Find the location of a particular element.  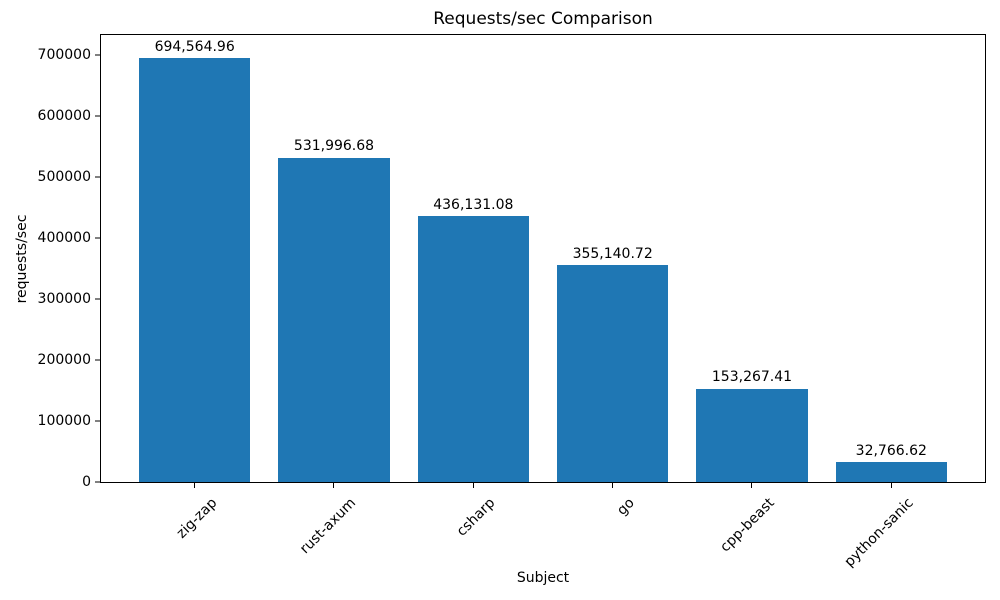

x-tick-label-cell: csharp is located at coordinates (473, 531).